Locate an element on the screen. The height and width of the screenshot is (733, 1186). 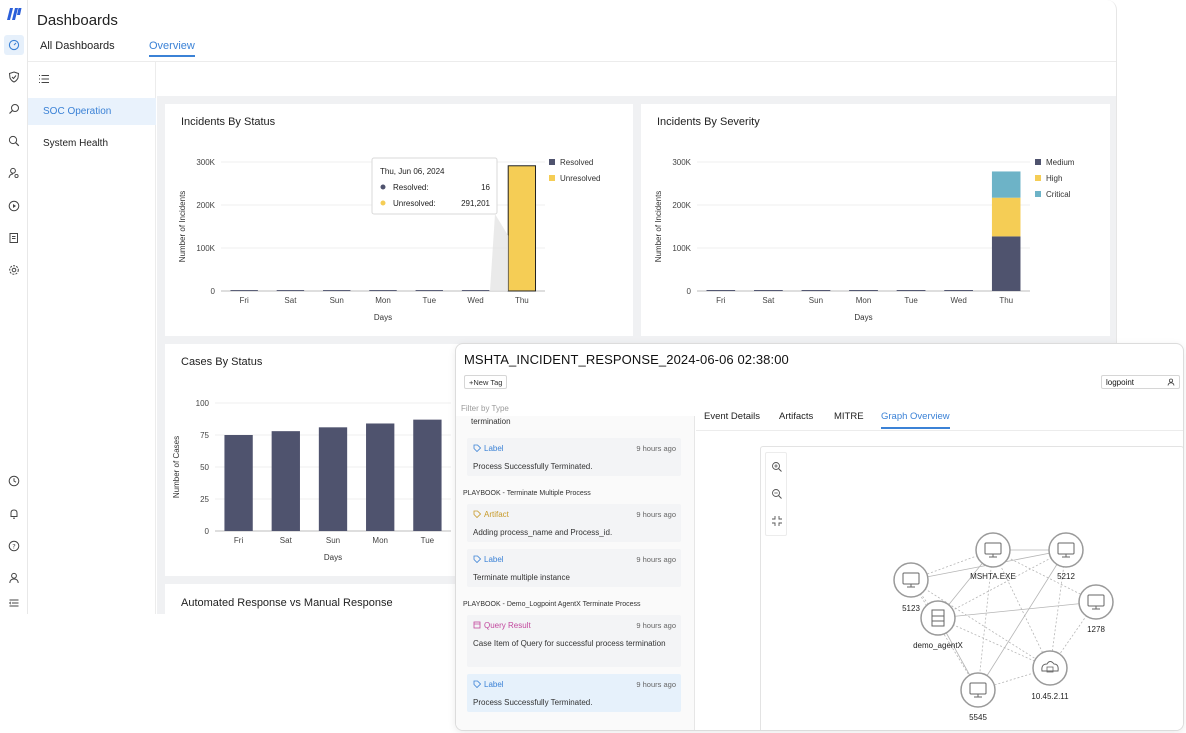
x-tick-label: Mon is located at coordinates (380, 540).